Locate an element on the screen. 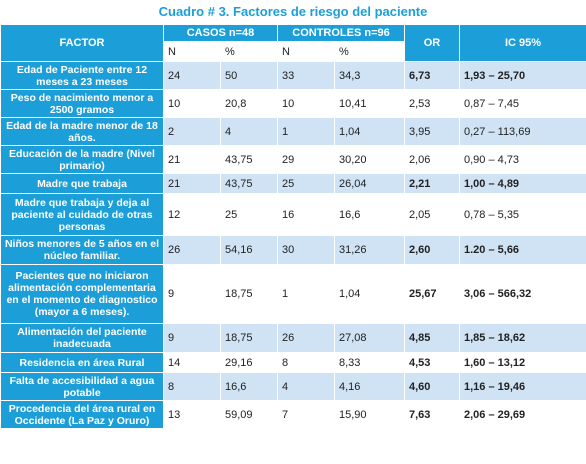 This screenshot has width=586, height=464. casos-pct-cell: 25 is located at coordinates (249, 214).